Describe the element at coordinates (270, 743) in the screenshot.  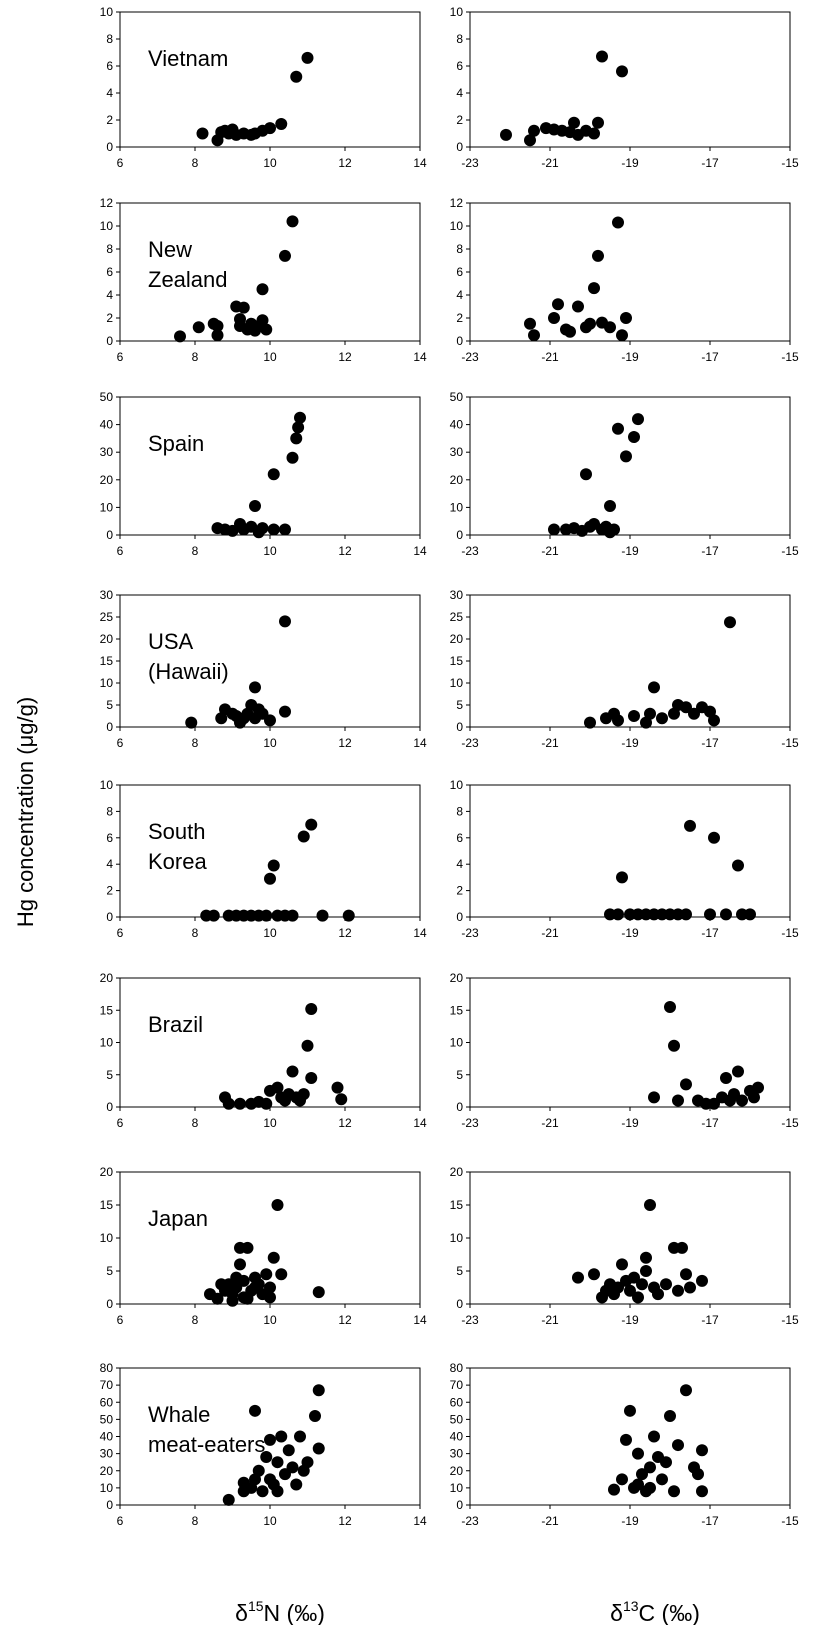
I see `x-tick-label: 10` at that location.